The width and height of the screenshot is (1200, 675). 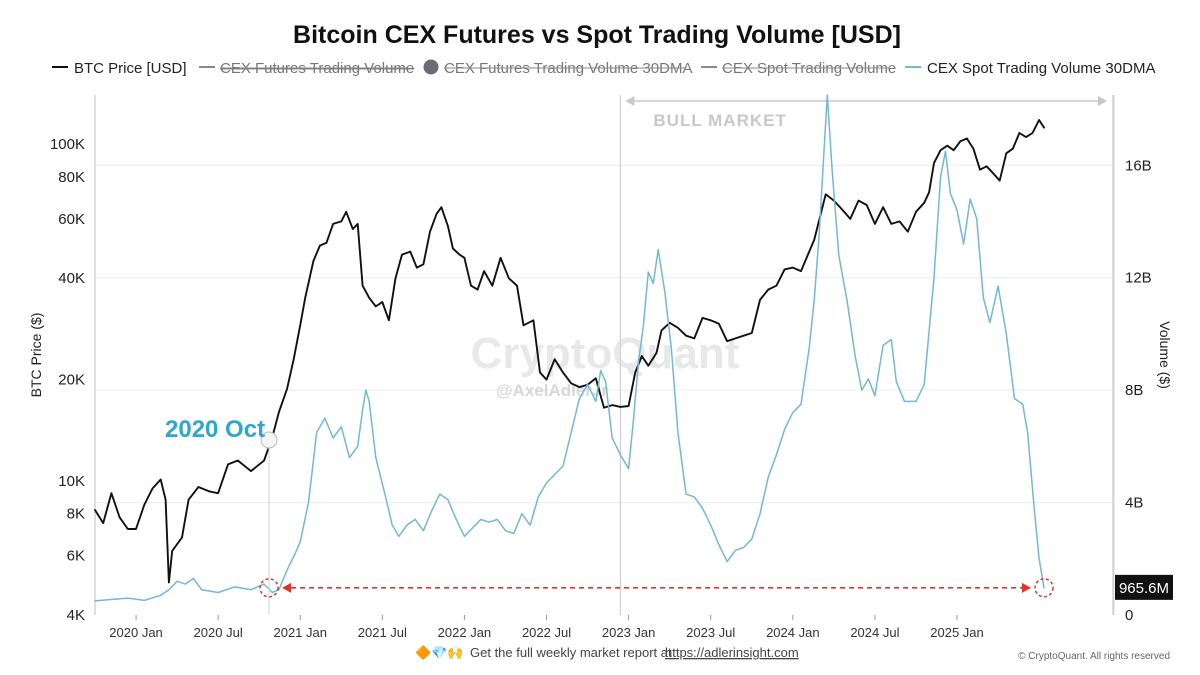 I want to click on legend-item-futures-30dma: CEX Futures Trading Volume 30DMA, so click(x=558, y=68).